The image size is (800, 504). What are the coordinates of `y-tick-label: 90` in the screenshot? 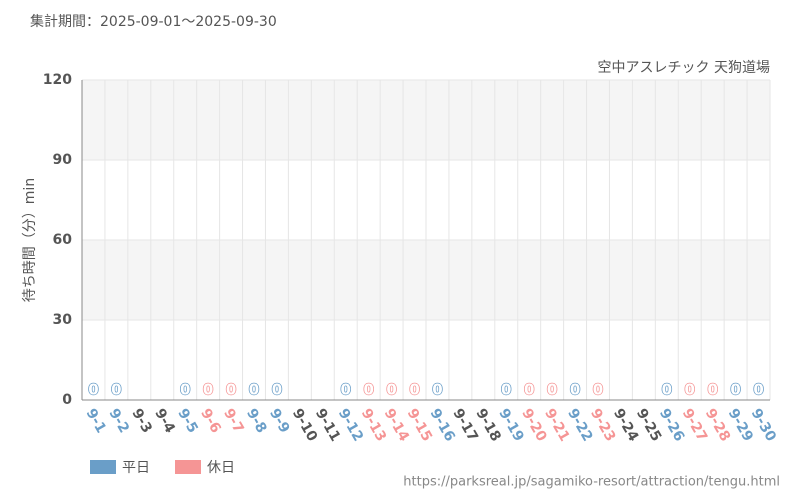 It's located at (63, 160).